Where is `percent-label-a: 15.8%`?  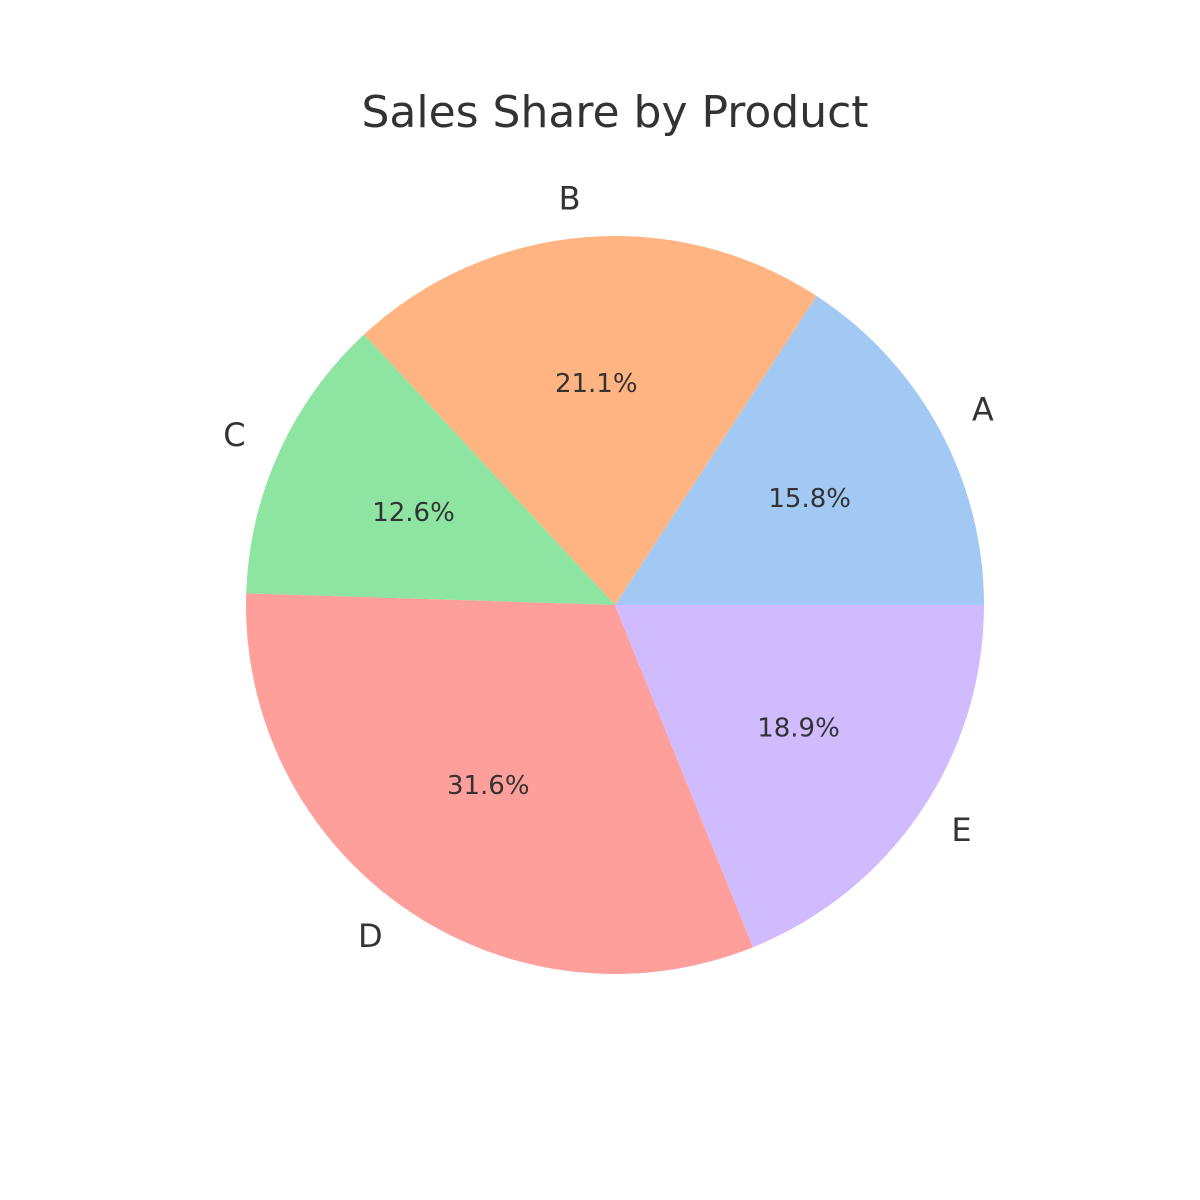
percent-label-a: 15.8% is located at coordinates (809, 499).